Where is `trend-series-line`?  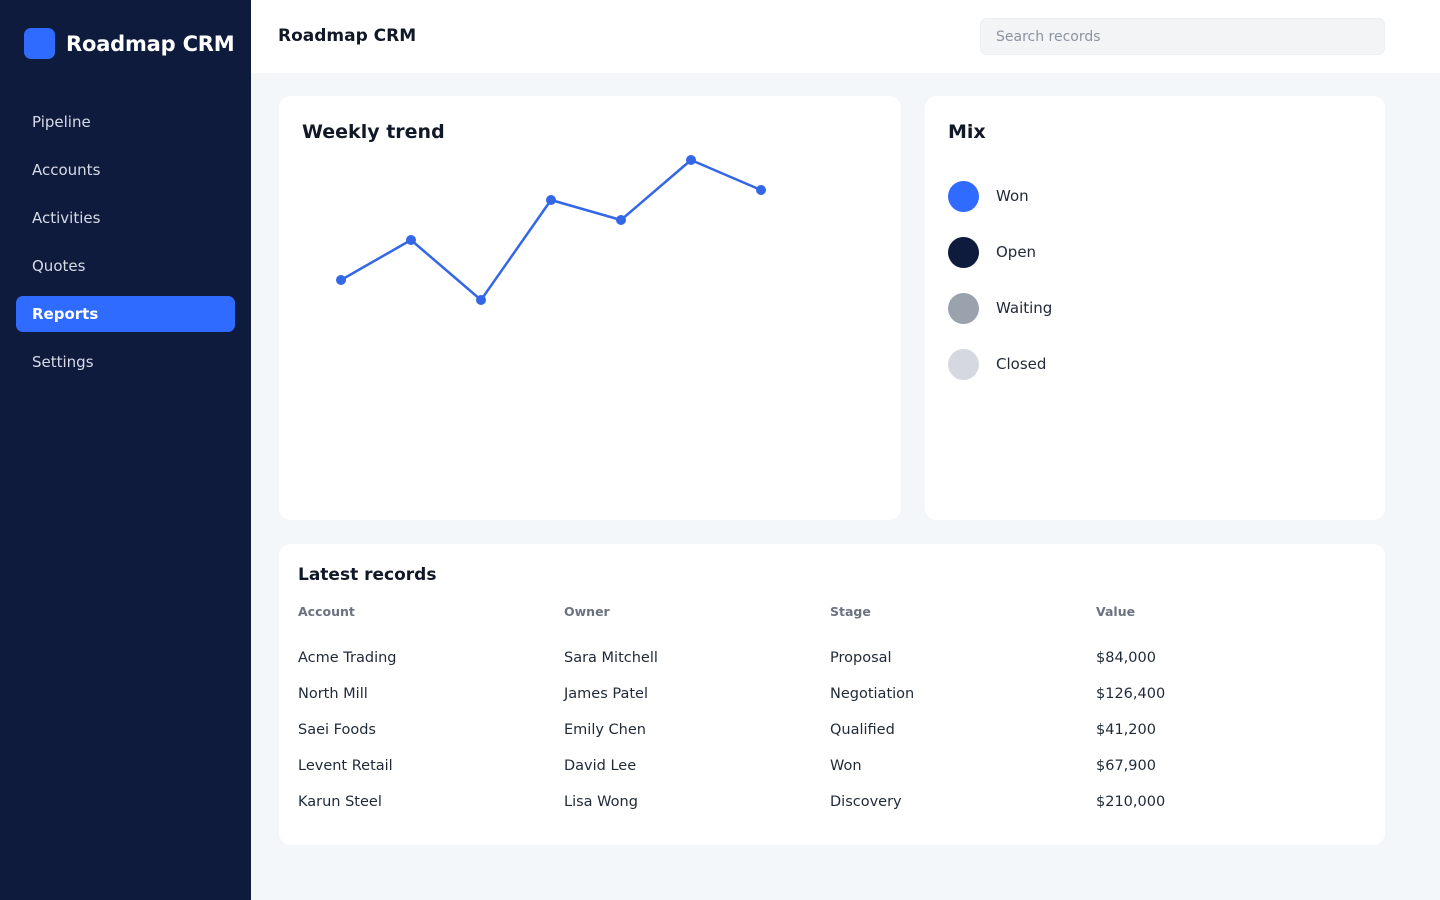
trend-series-line is located at coordinates (551, 230).